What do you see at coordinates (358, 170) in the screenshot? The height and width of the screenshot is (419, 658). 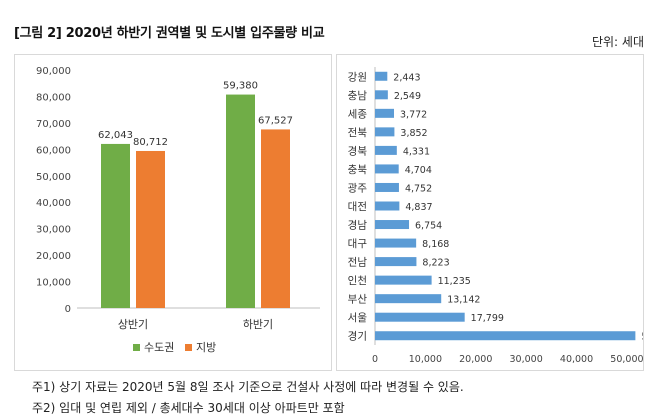 I see `category-label: 충북` at bounding box center [358, 170].